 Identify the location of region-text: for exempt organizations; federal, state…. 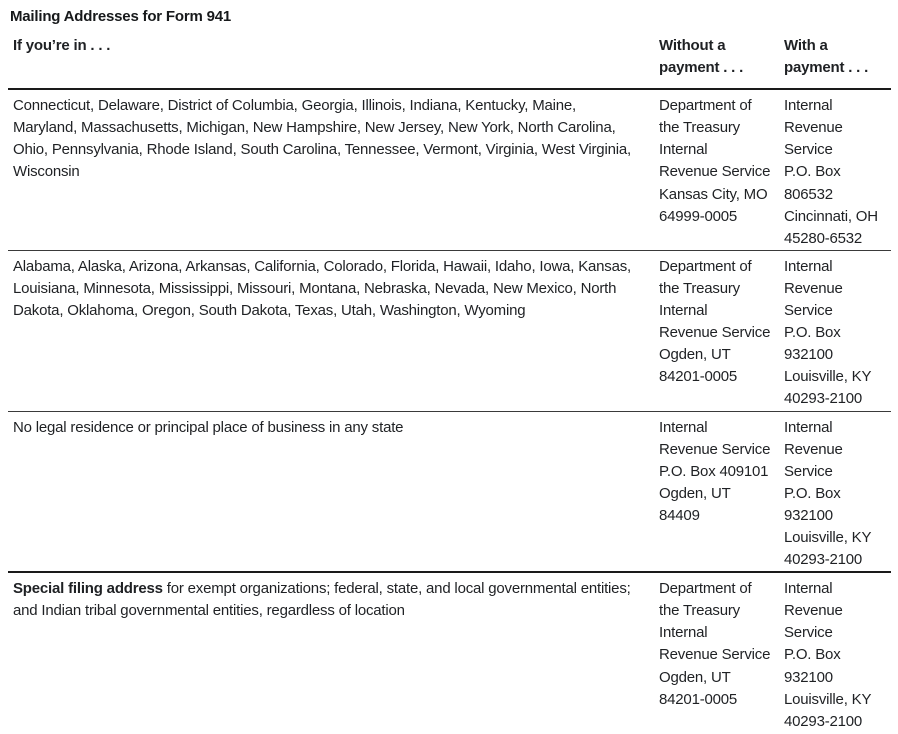
(322, 600).